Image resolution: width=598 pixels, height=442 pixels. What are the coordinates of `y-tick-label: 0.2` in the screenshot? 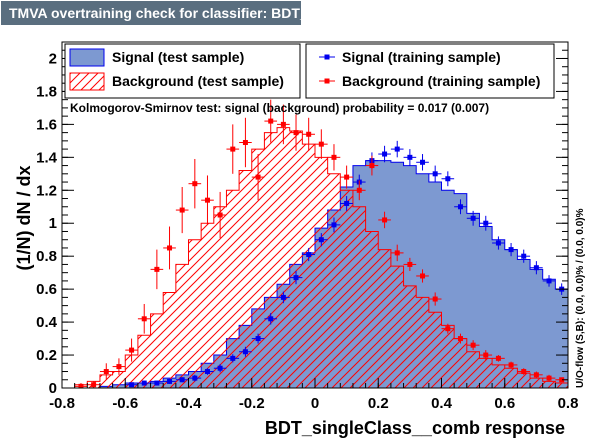 It's located at (46, 355).